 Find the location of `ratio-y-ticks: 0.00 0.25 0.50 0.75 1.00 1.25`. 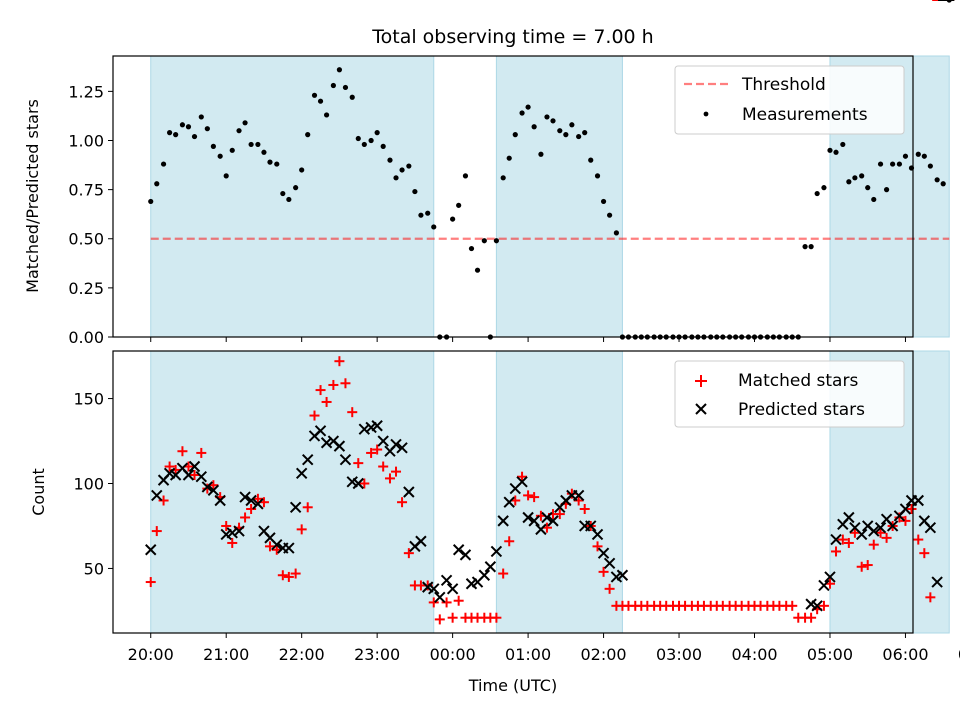

ratio-y-ticks: 0.00 0.25 0.50 0.75 1.00 1.25 is located at coordinates (90, 214).